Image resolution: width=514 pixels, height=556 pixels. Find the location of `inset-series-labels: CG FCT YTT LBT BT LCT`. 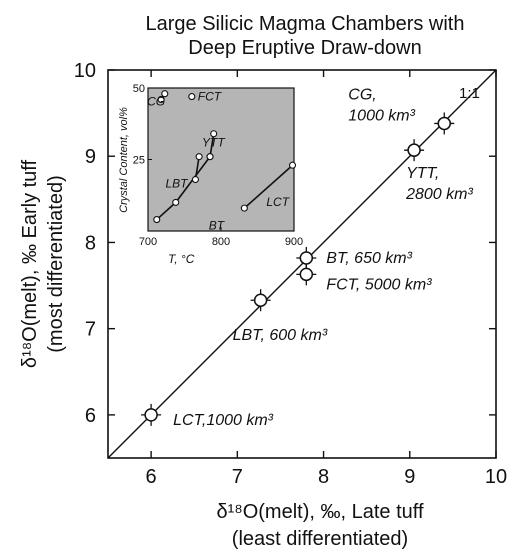

inset-series-labels: CG FCT YTT LBT BT LCT is located at coordinates (219, 161).